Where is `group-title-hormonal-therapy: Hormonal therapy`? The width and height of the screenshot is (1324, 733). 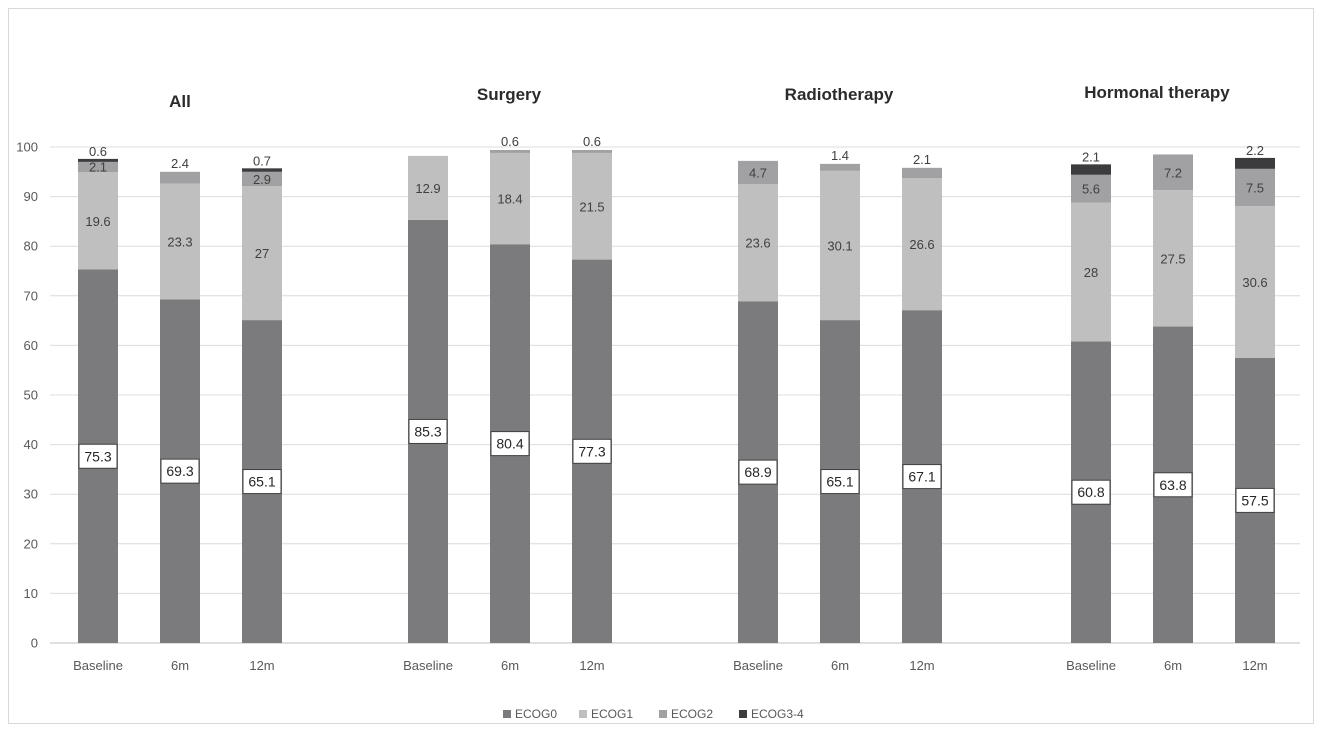
group-title-hormonal-therapy: Hormonal therapy is located at coordinates (1157, 92).